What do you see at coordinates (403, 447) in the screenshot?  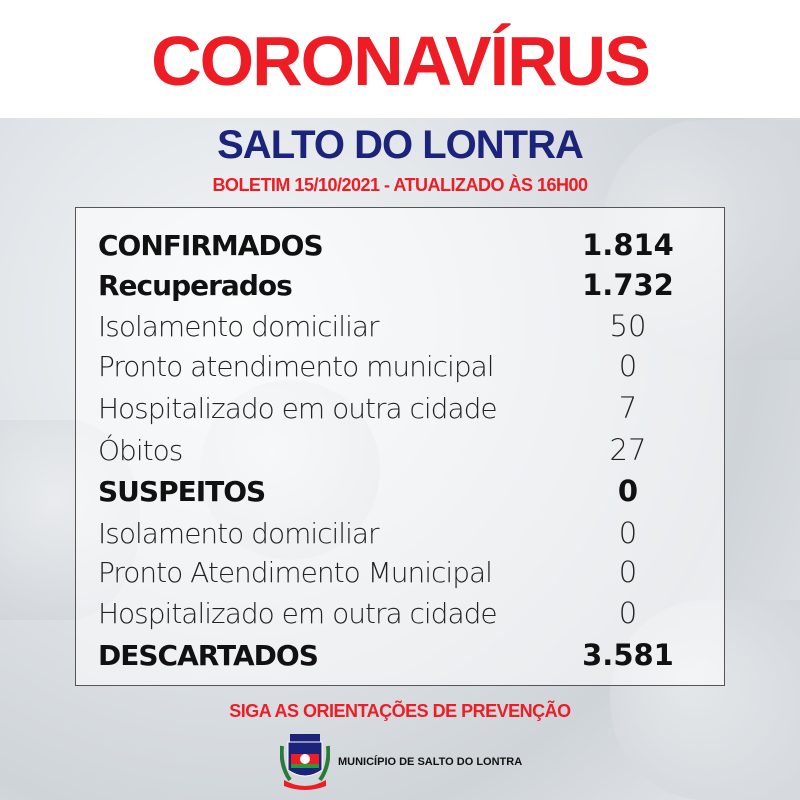 I see `stat-row: Óbitos 27` at bounding box center [403, 447].